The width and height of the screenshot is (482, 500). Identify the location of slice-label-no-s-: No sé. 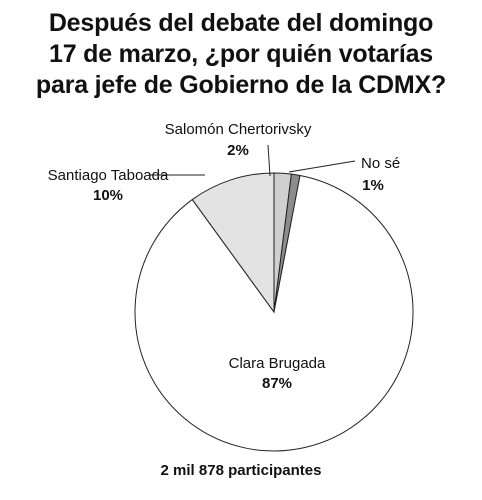
(380, 163).